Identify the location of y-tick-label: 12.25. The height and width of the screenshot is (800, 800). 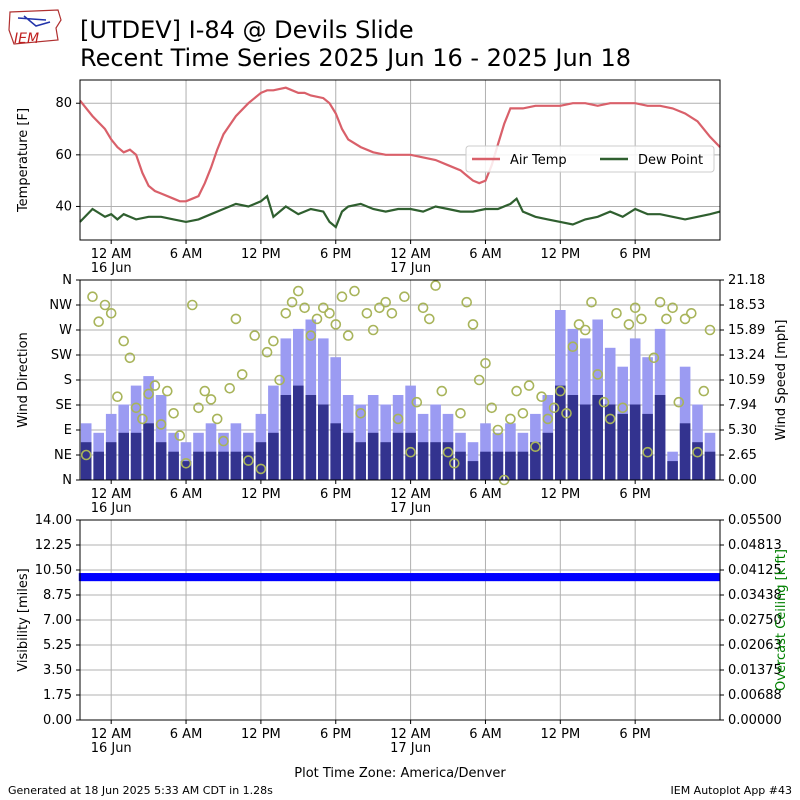
(53, 545).